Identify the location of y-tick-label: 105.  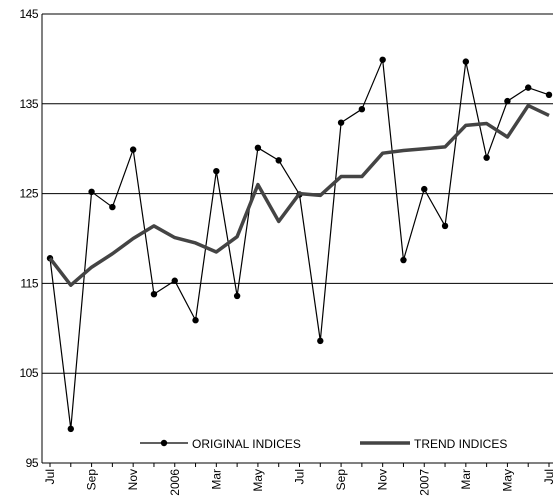
(28, 373).